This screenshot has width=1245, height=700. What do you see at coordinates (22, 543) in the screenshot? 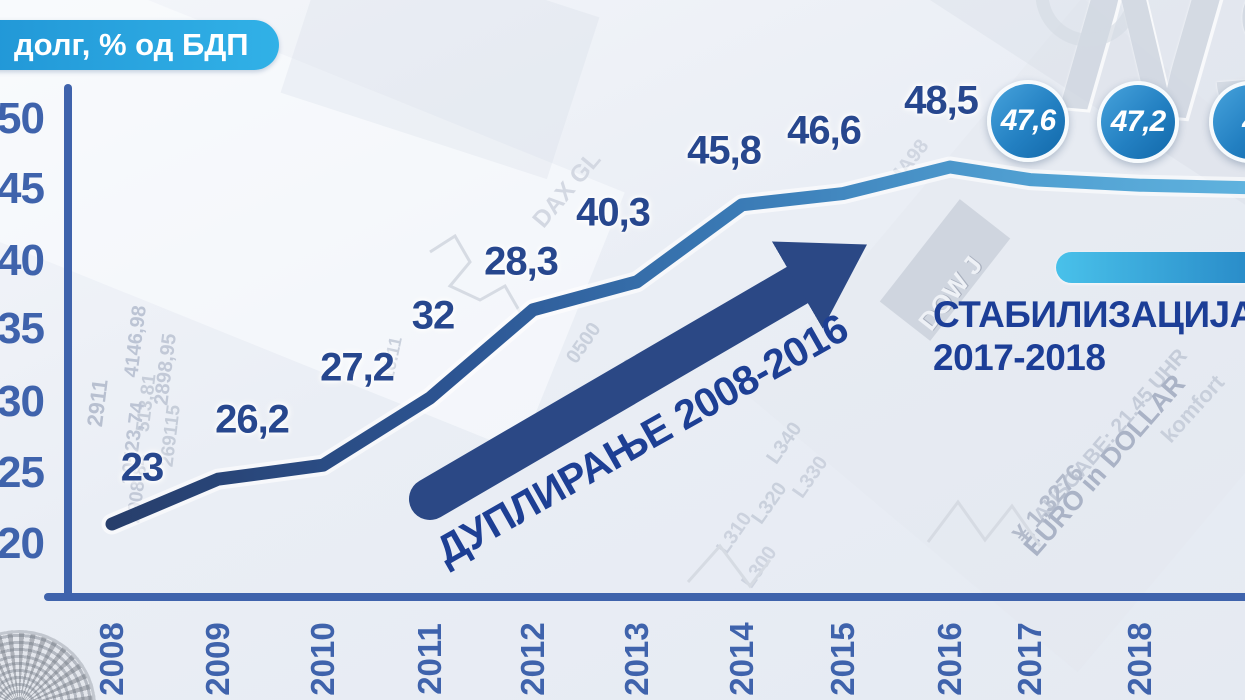
I see `y-tick-label: 20` at bounding box center [22, 543].